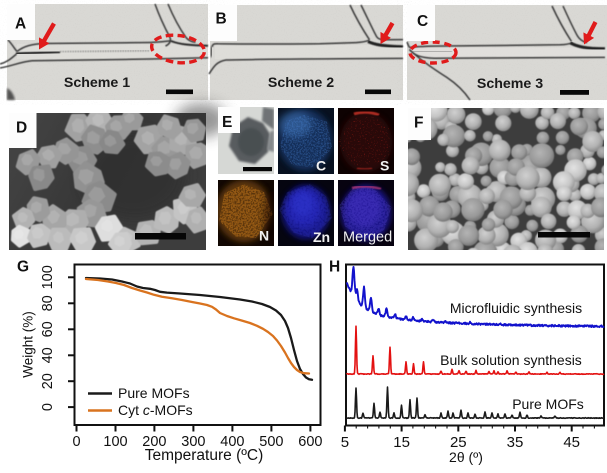  What do you see at coordinates (232, 442) in the screenshot?
I see `svg-text: 400` at bounding box center [232, 442].